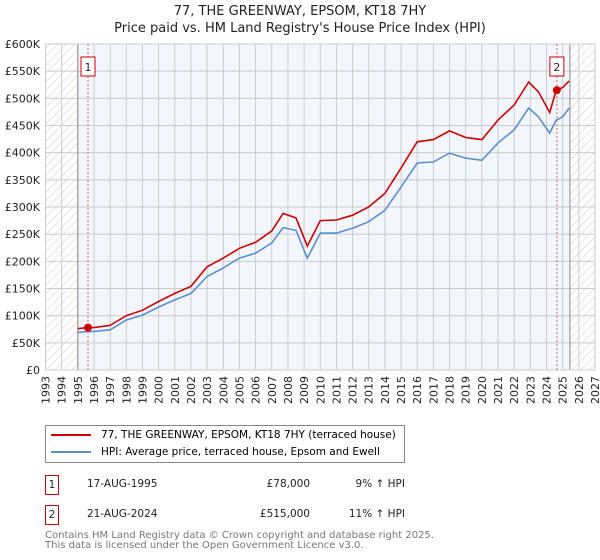 This screenshot has width=600, height=560. Describe the element at coordinates (78, 390) in the screenshot. I see `x-tick-label: 1995` at that location.